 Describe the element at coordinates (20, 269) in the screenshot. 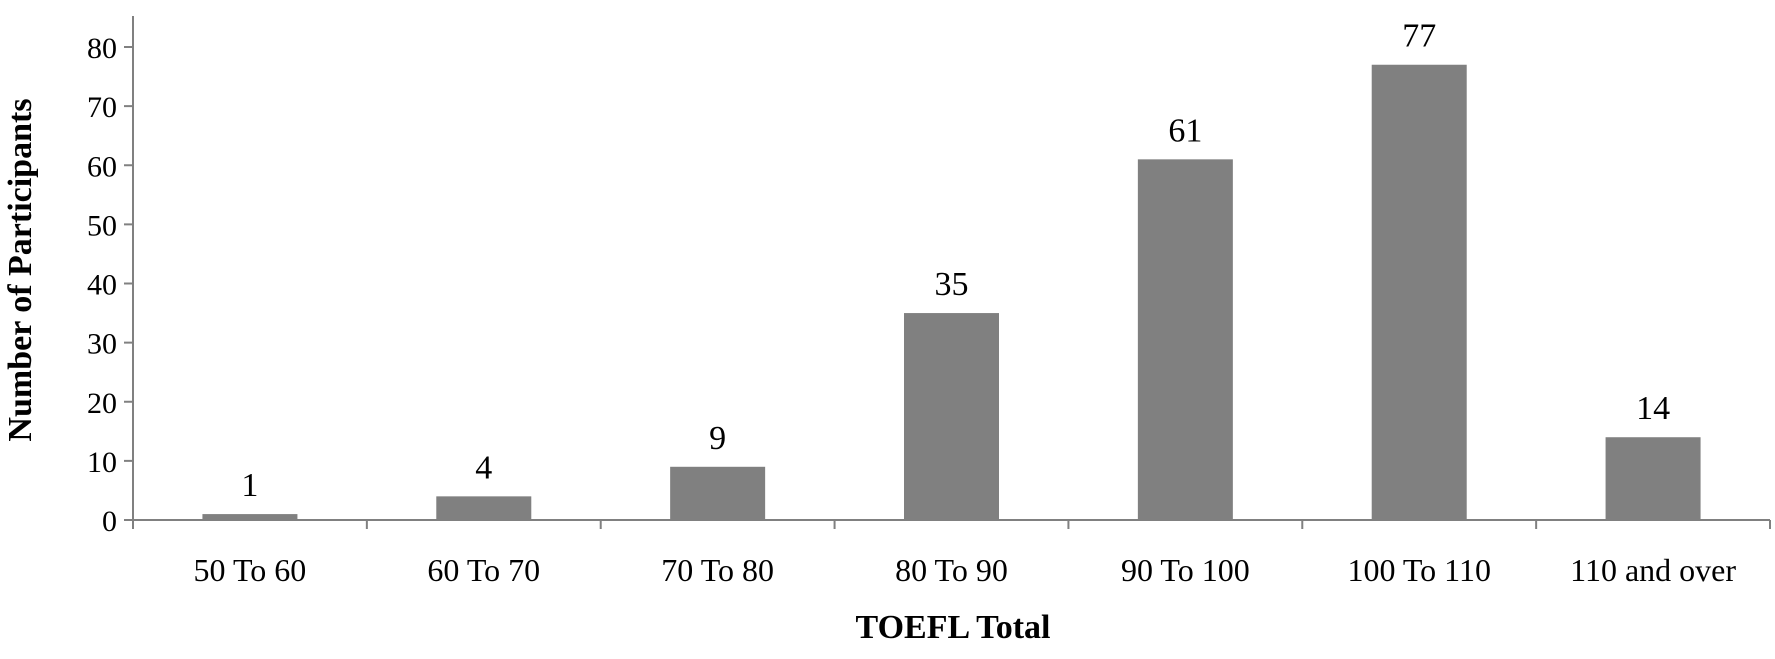

I see `y-axis-title: Number of Participants` at that location.